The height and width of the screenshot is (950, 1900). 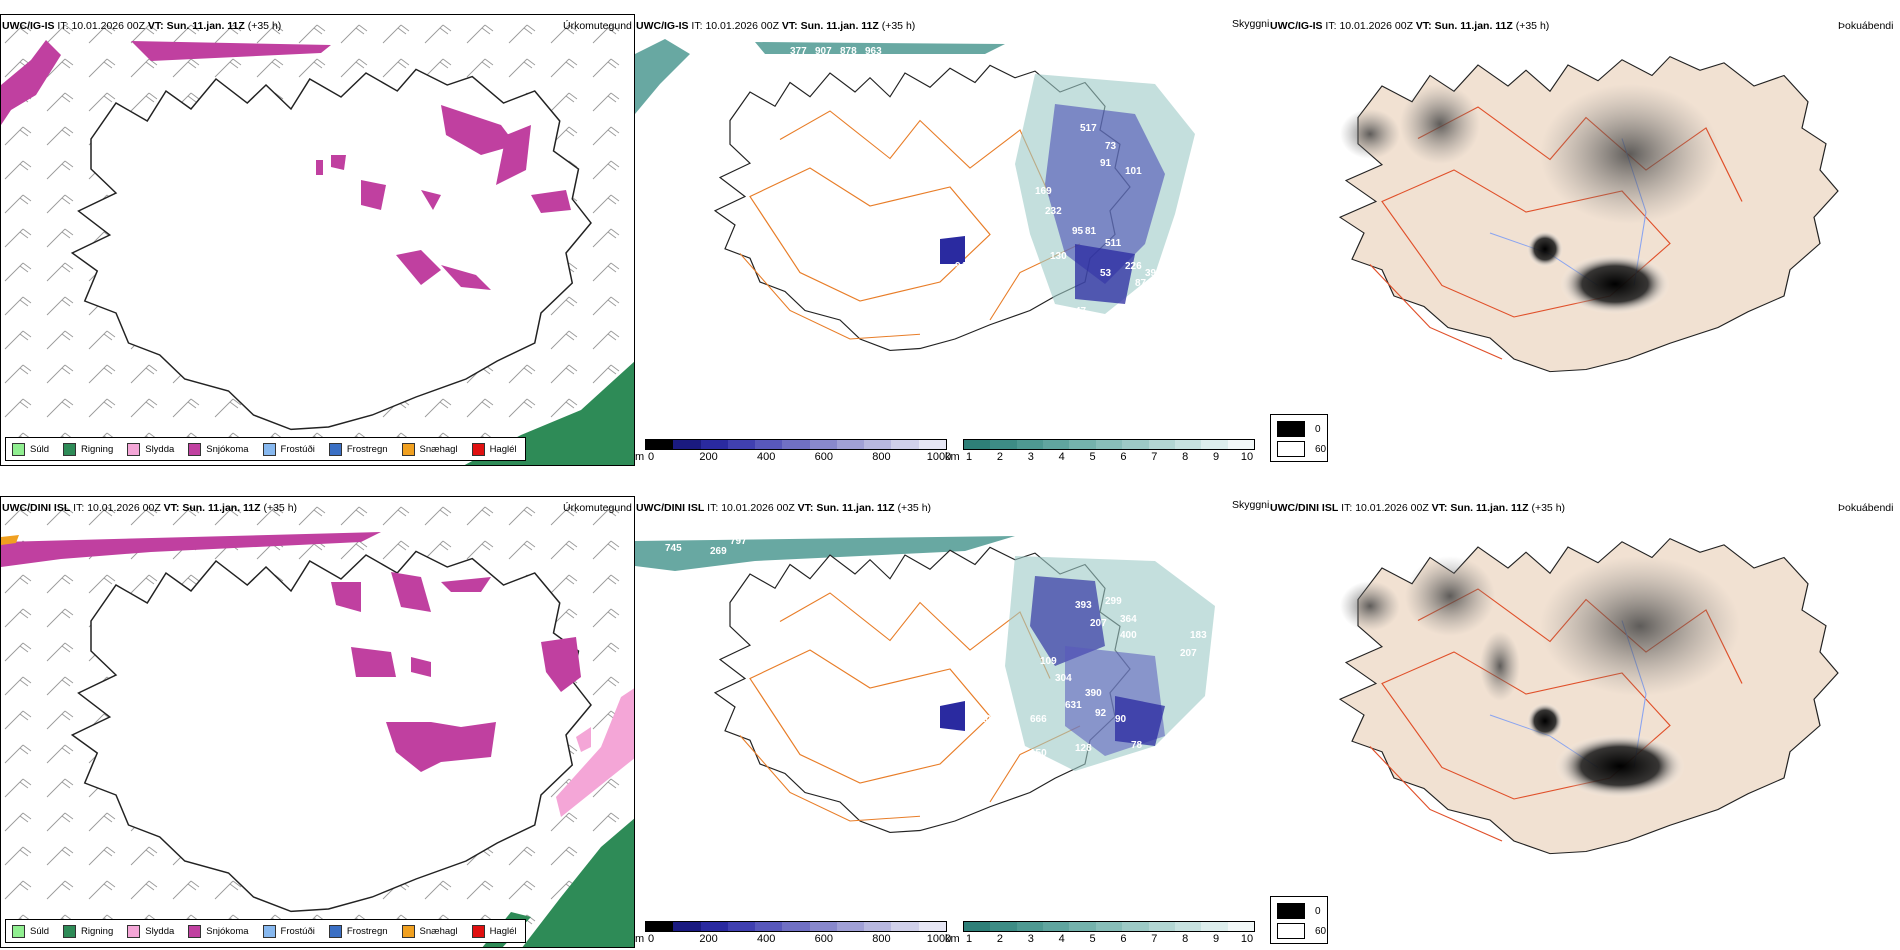 I want to click on colorbar-tick-label: 7, so click(x=1154, y=457).